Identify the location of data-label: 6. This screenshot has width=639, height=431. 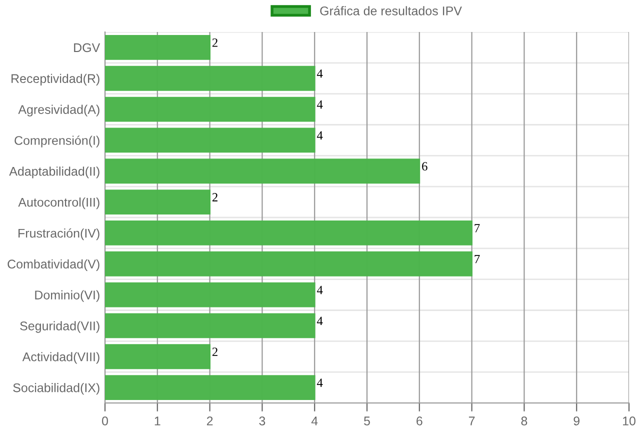
(425, 166).